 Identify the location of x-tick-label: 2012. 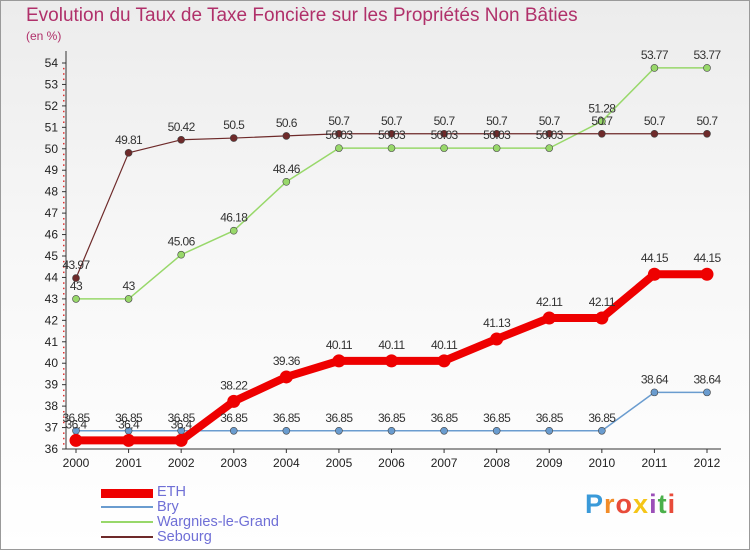
(707, 463).